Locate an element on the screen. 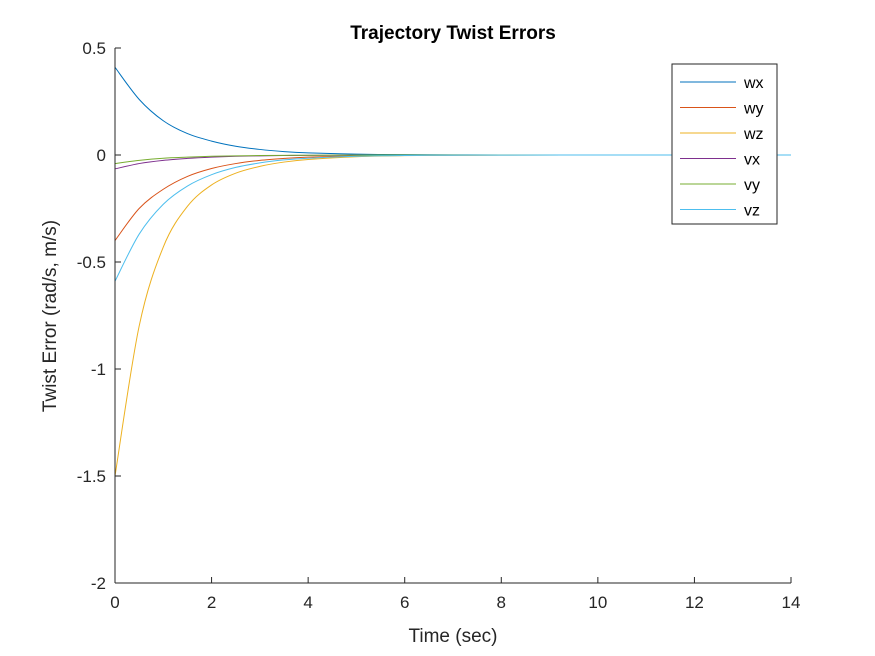 The width and height of the screenshot is (875, 656). x-tick-label: 0 is located at coordinates (114, 602).